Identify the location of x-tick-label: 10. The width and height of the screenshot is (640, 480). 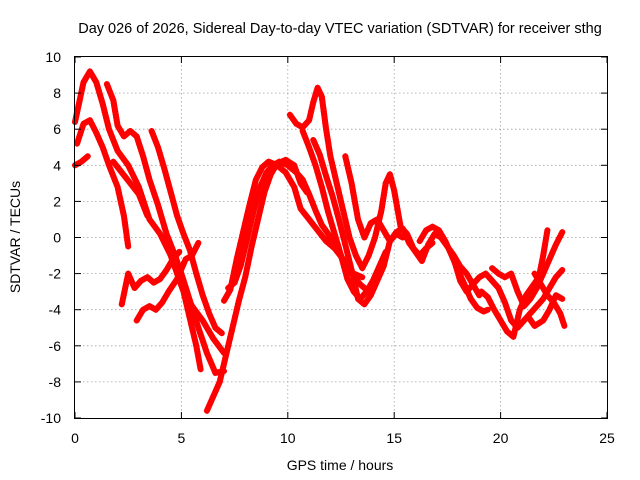
(288, 438).